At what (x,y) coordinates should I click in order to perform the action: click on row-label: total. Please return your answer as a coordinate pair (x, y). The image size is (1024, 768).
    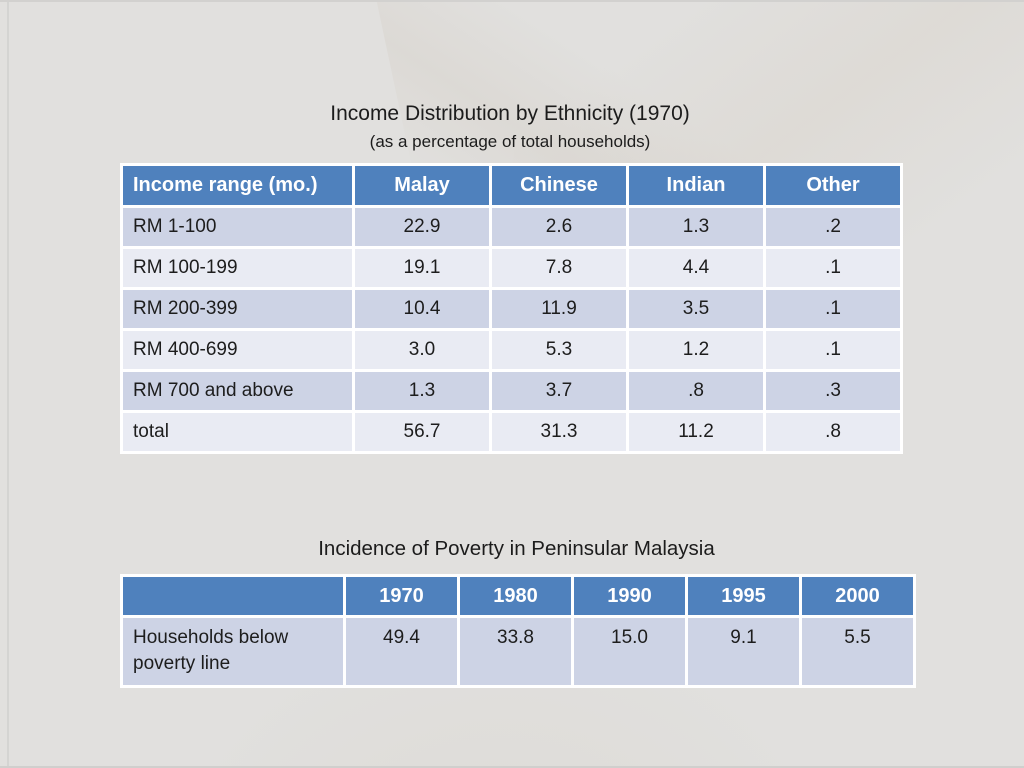
    Looking at the image, I should click on (237, 432).